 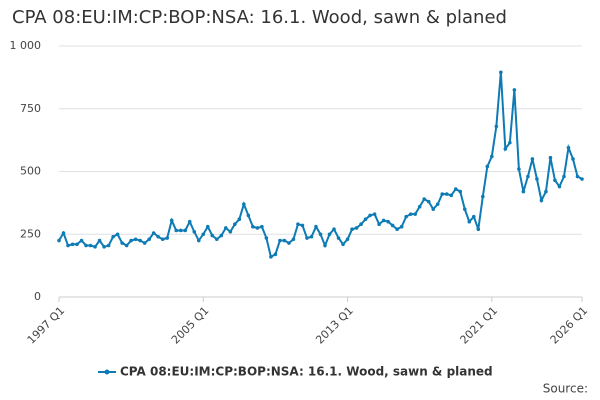 What do you see at coordinates (26, 45) in the screenshot?
I see `y-tick-label: 1 000` at bounding box center [26, 45].